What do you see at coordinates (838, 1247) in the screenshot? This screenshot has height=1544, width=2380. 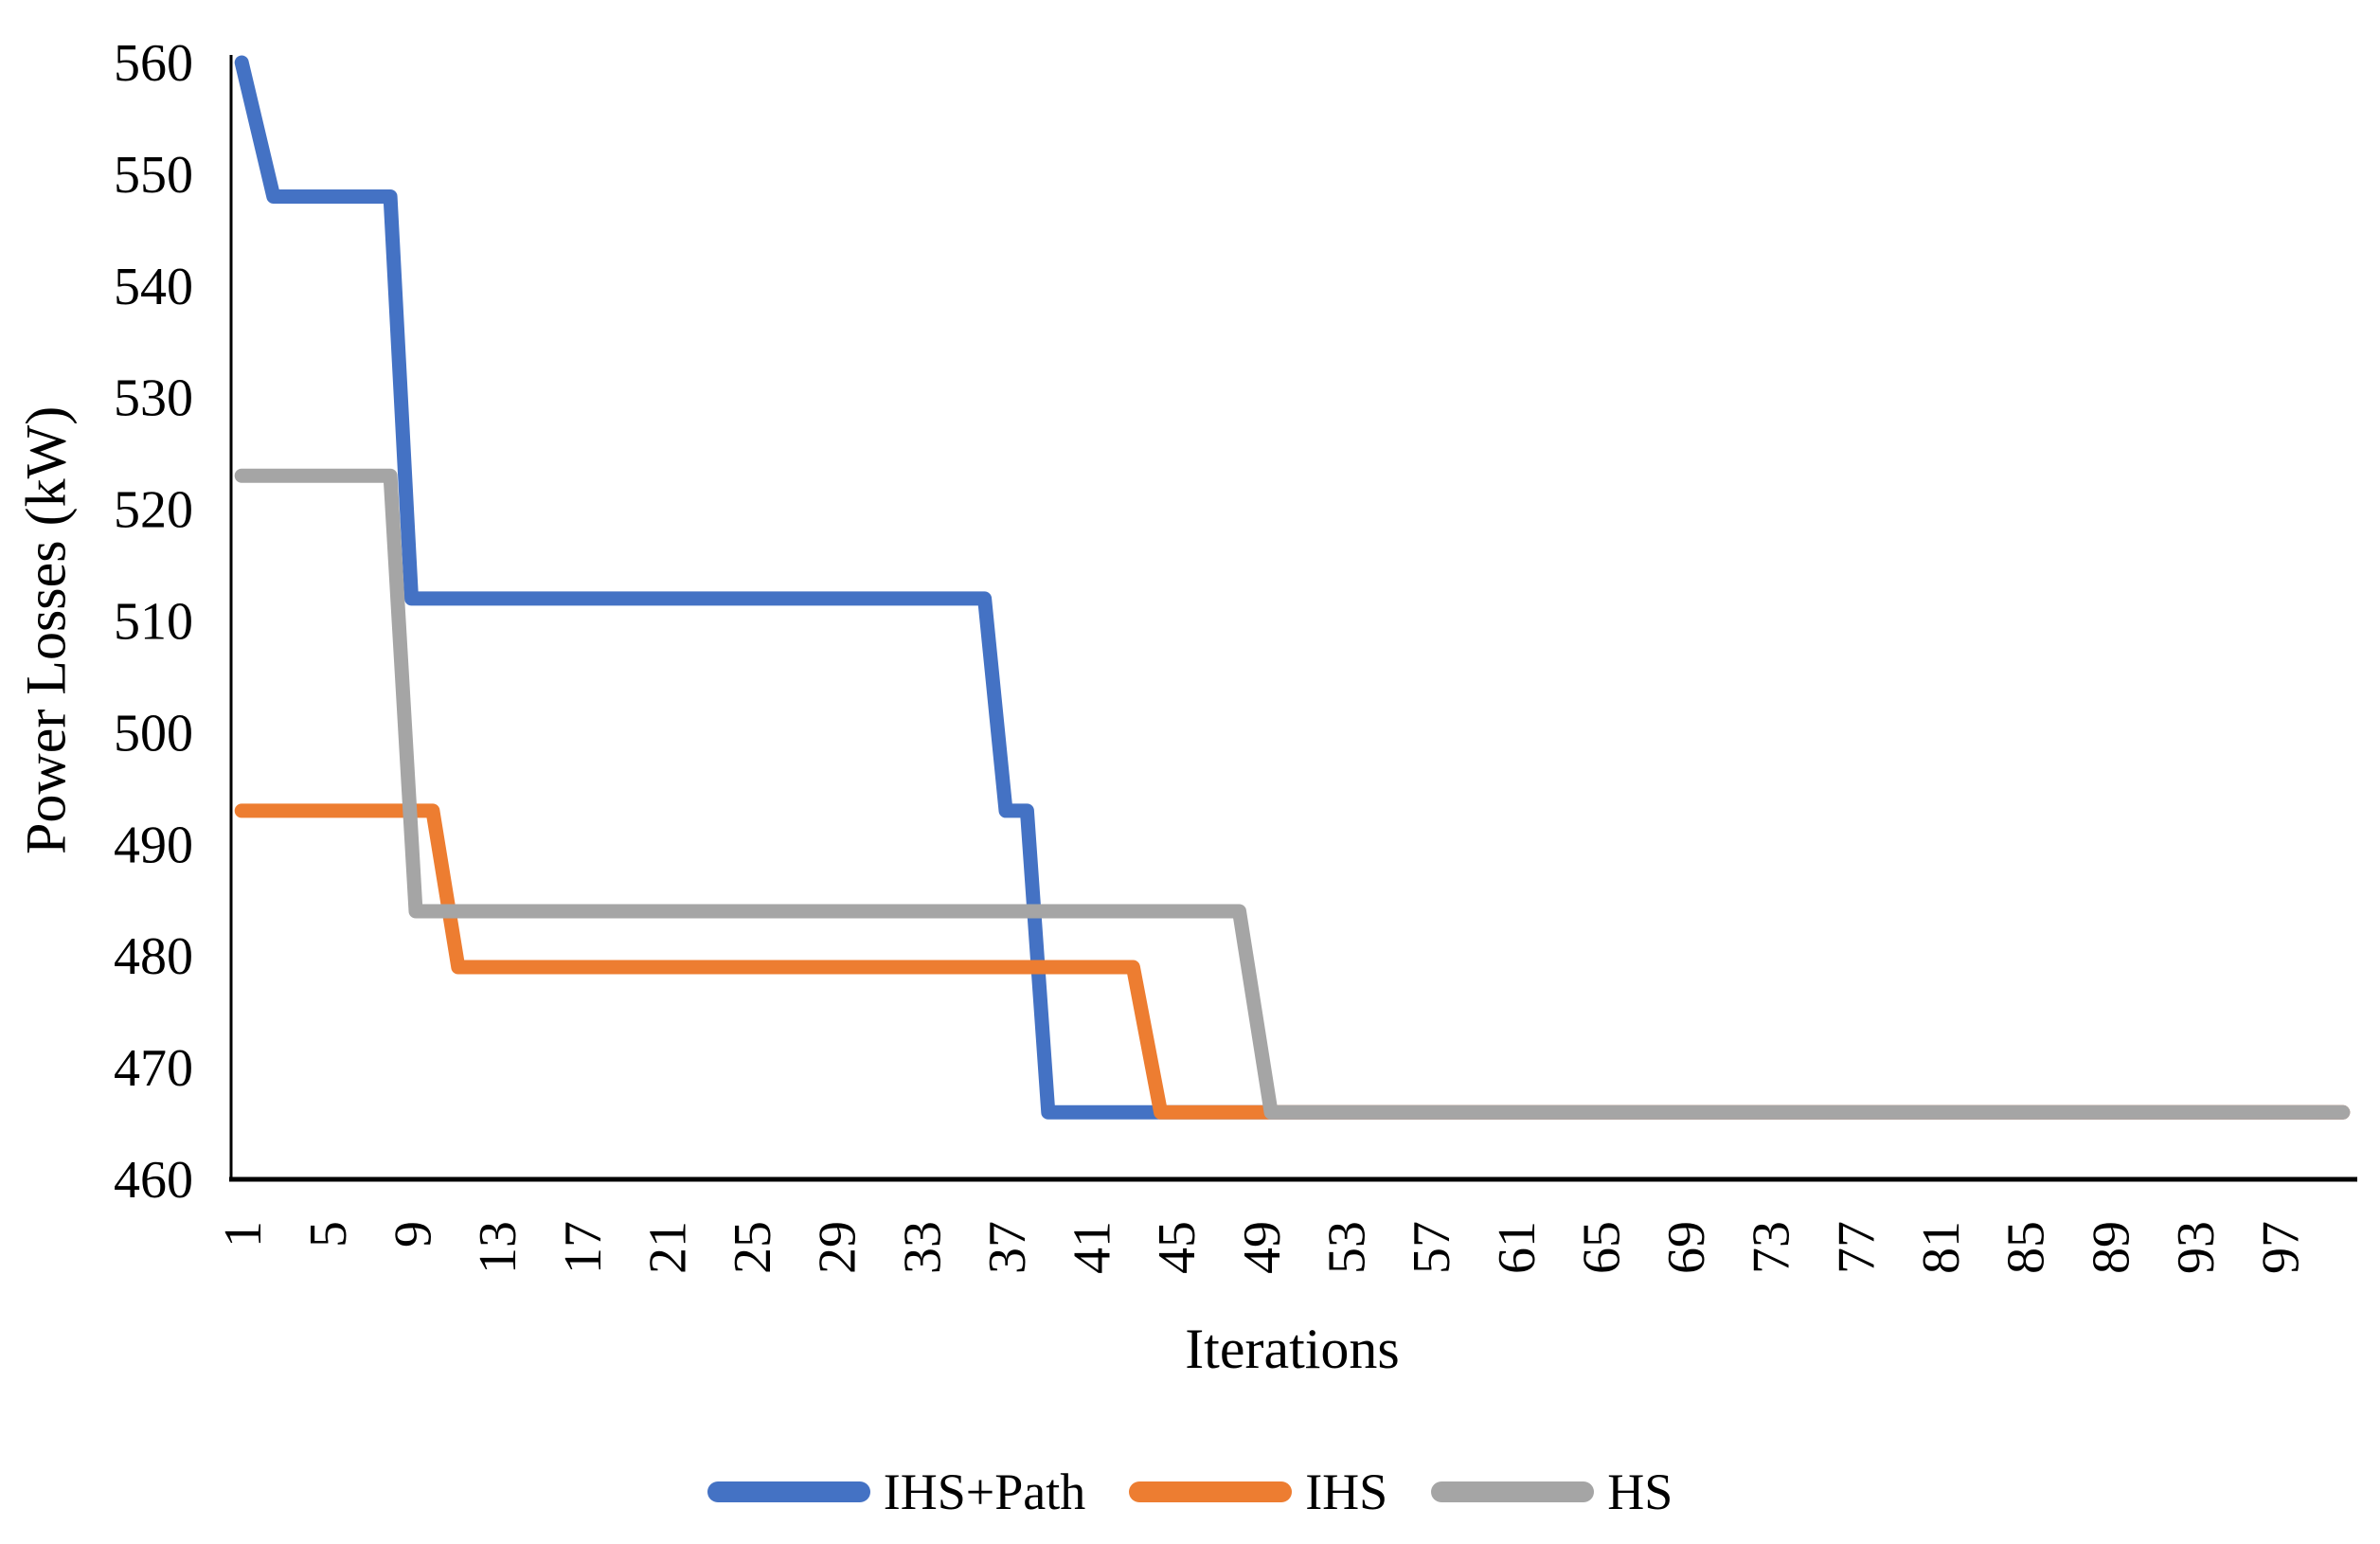 I see `x-tick-label: 29` at bounding box center [838, 1247].